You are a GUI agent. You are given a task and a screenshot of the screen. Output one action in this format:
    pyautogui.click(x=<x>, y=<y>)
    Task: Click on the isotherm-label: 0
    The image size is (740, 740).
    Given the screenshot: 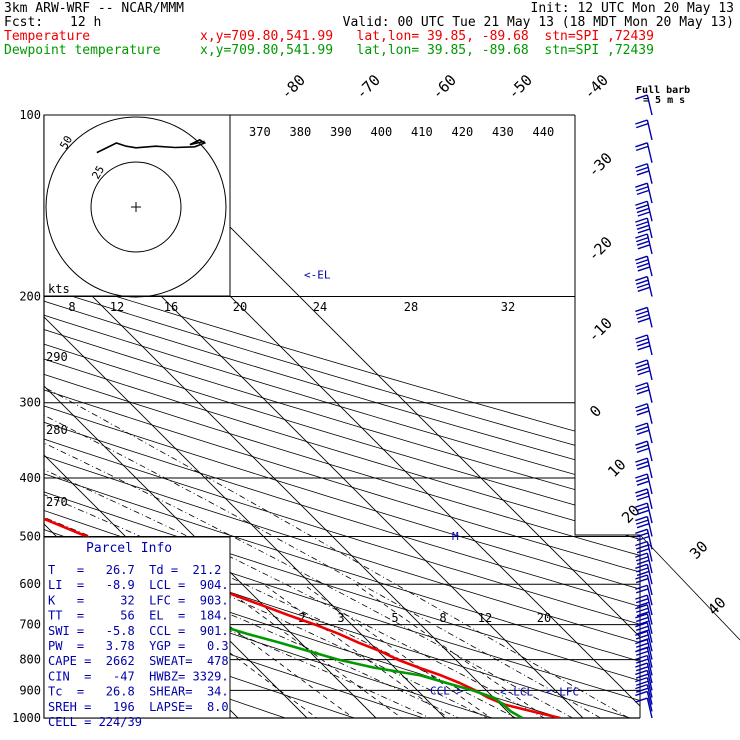 What is the action you would take?
    pyautogui.click(x=595, y=411)
    